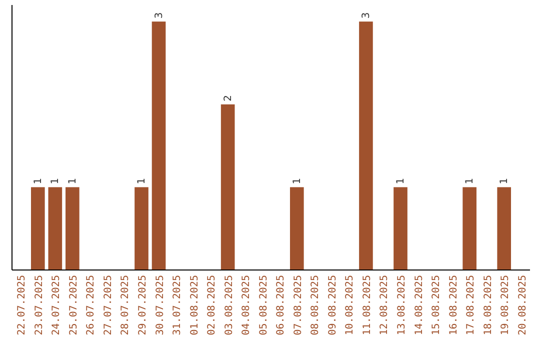 This screenshot has height=340, width=540. Describe the element at coordinates (281, 305) in the screenshot. I see `x-tick-label: 06.08.2025` at that location.